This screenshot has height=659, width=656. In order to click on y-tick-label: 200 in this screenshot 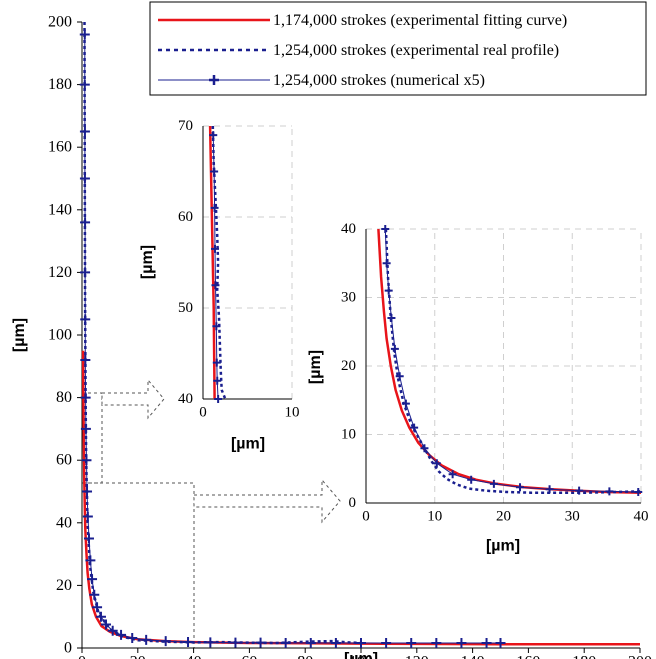, I will do `click(60, 22)`.